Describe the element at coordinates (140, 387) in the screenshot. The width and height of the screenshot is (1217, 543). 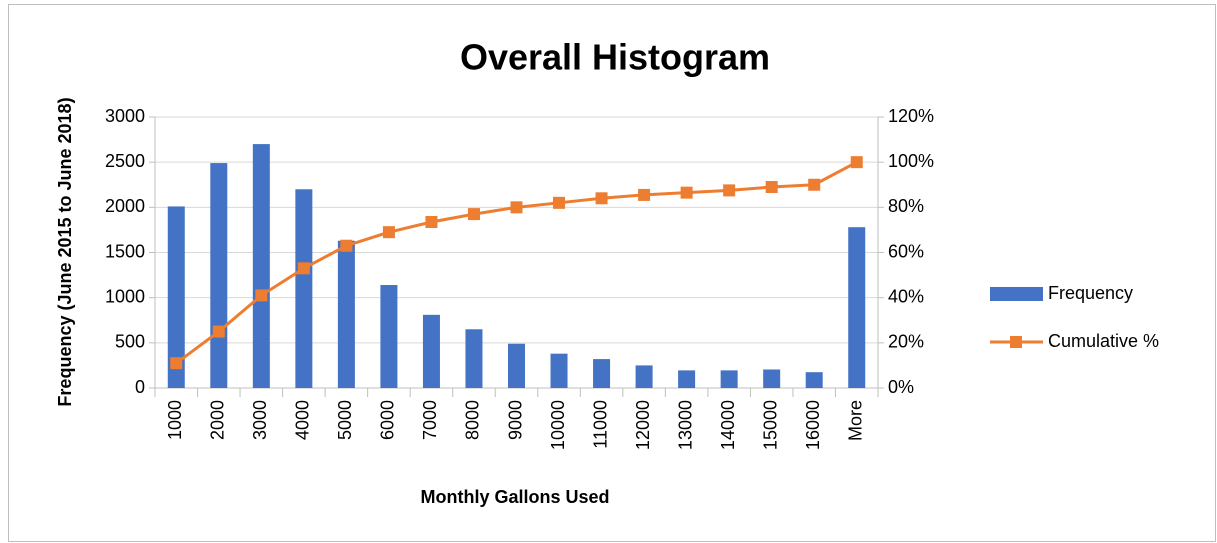
I see `y-tick-label: 0` at that location.